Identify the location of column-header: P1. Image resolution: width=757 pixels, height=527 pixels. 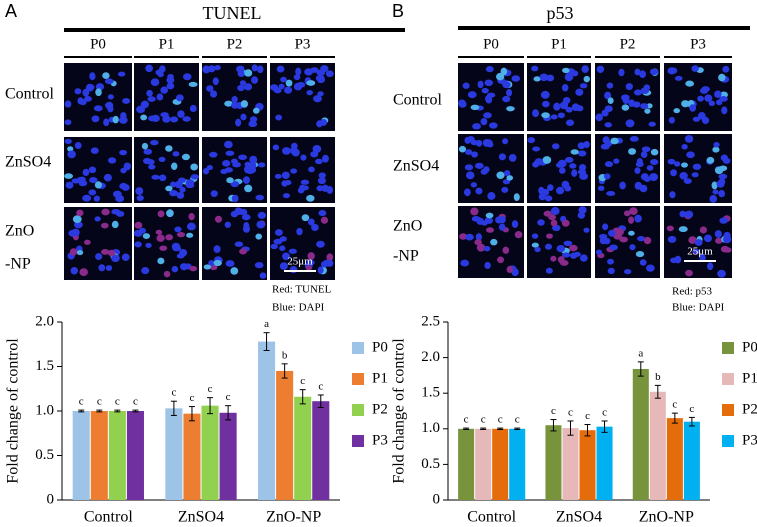
(167, 44).